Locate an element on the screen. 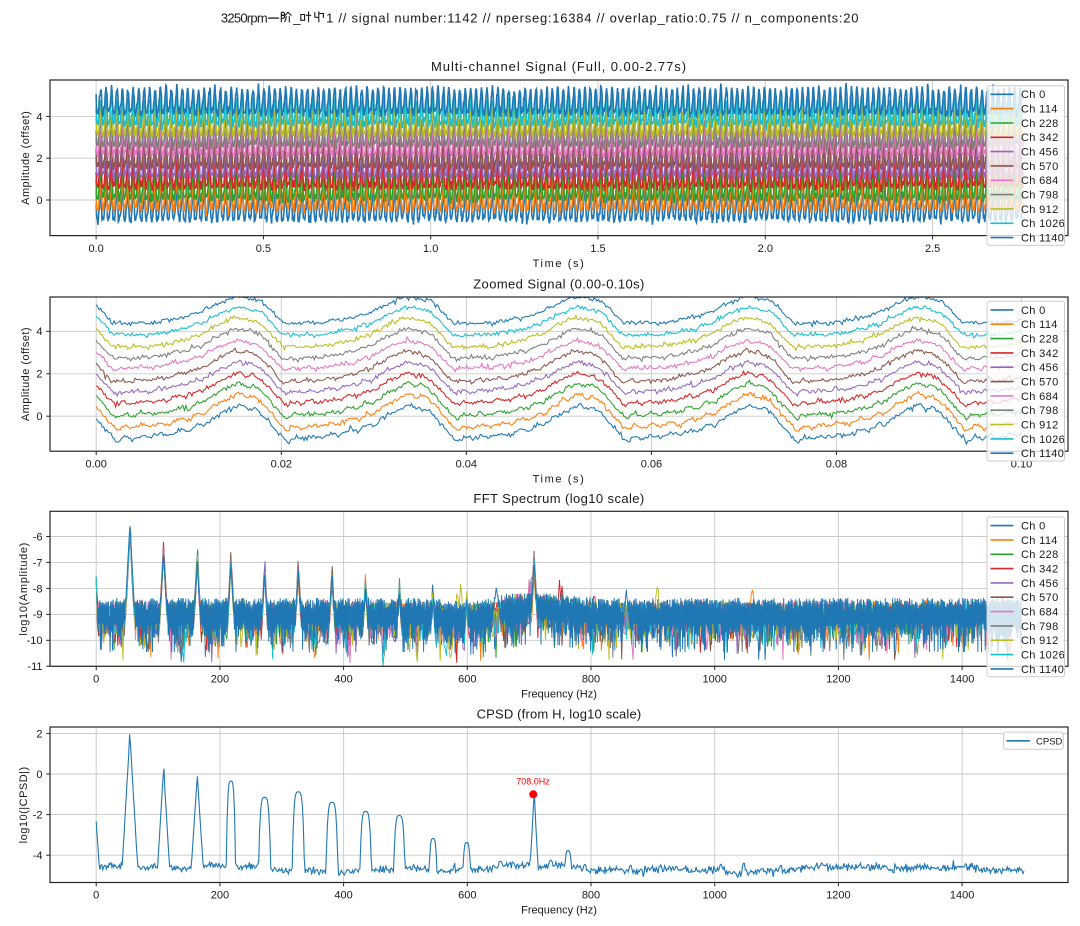 The image size is (1080, 926). svg-text: 1.0 is located at coordinates (430, 249).